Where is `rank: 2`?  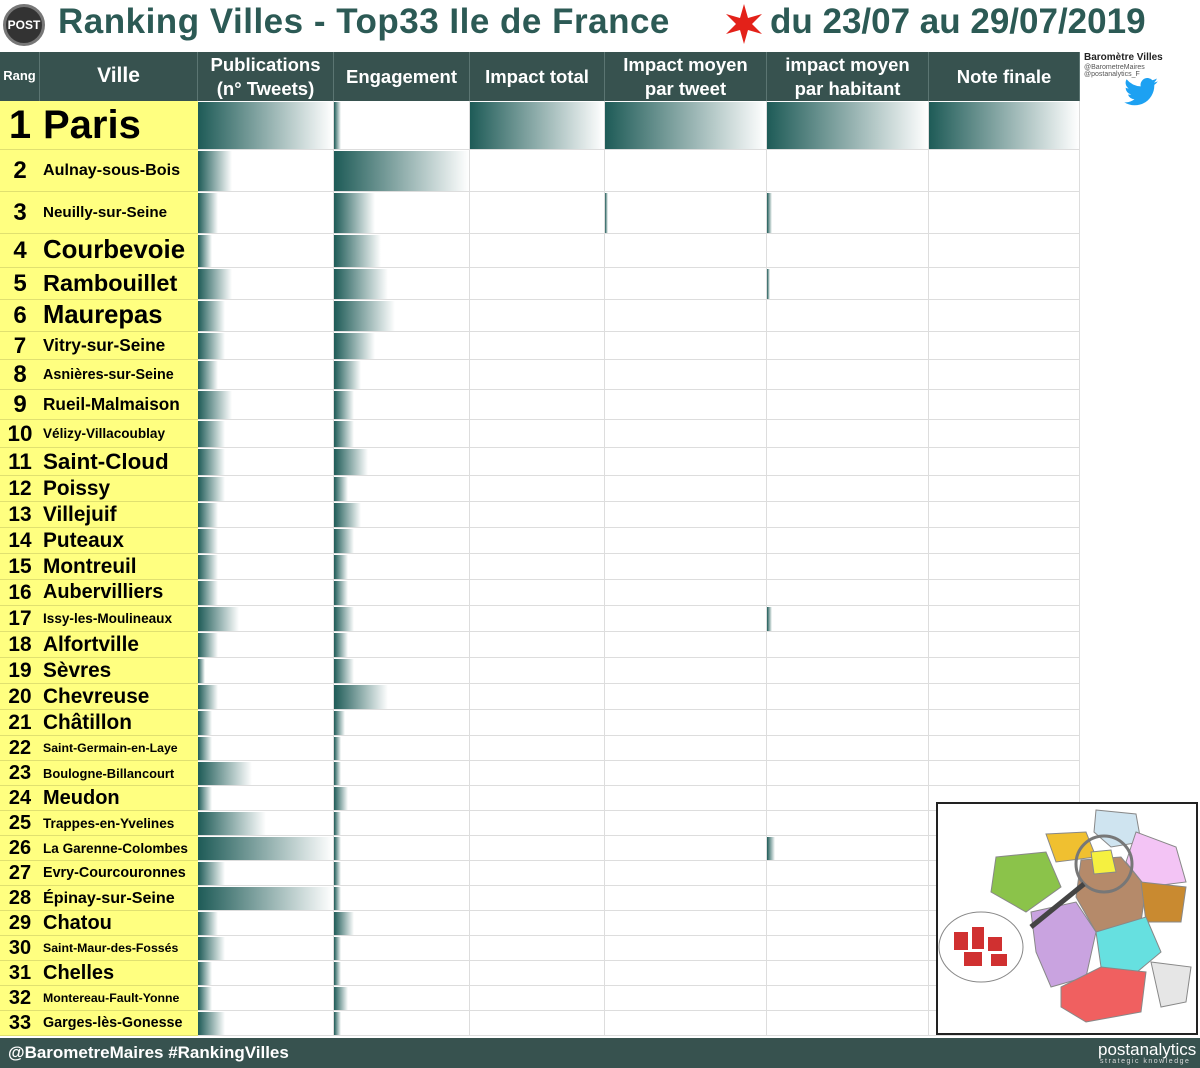 rank: 2 is located at coordinates (20, 171).